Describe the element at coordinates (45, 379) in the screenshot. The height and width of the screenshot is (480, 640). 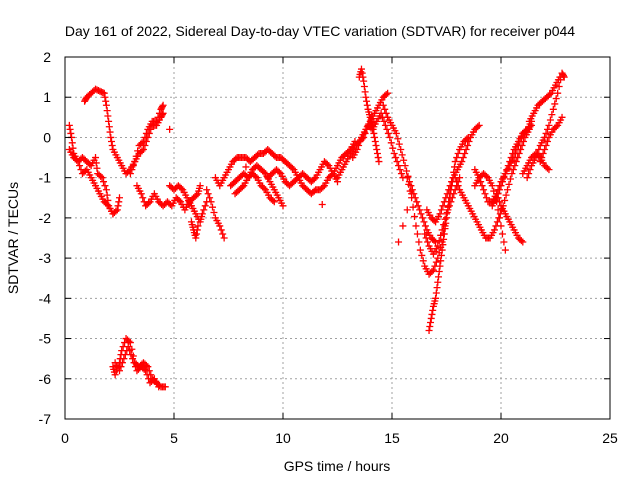
I see `y-tick-label: -6` at that location.